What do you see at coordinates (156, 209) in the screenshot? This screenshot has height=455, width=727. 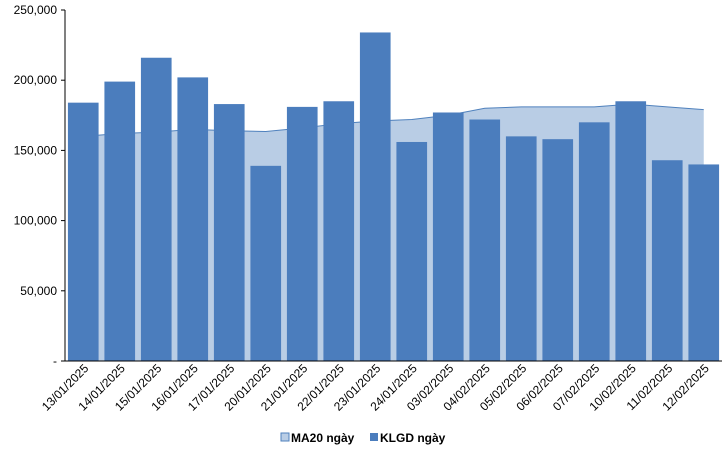 I see `bar-15/01/2025` at bounding box center [156, 209].